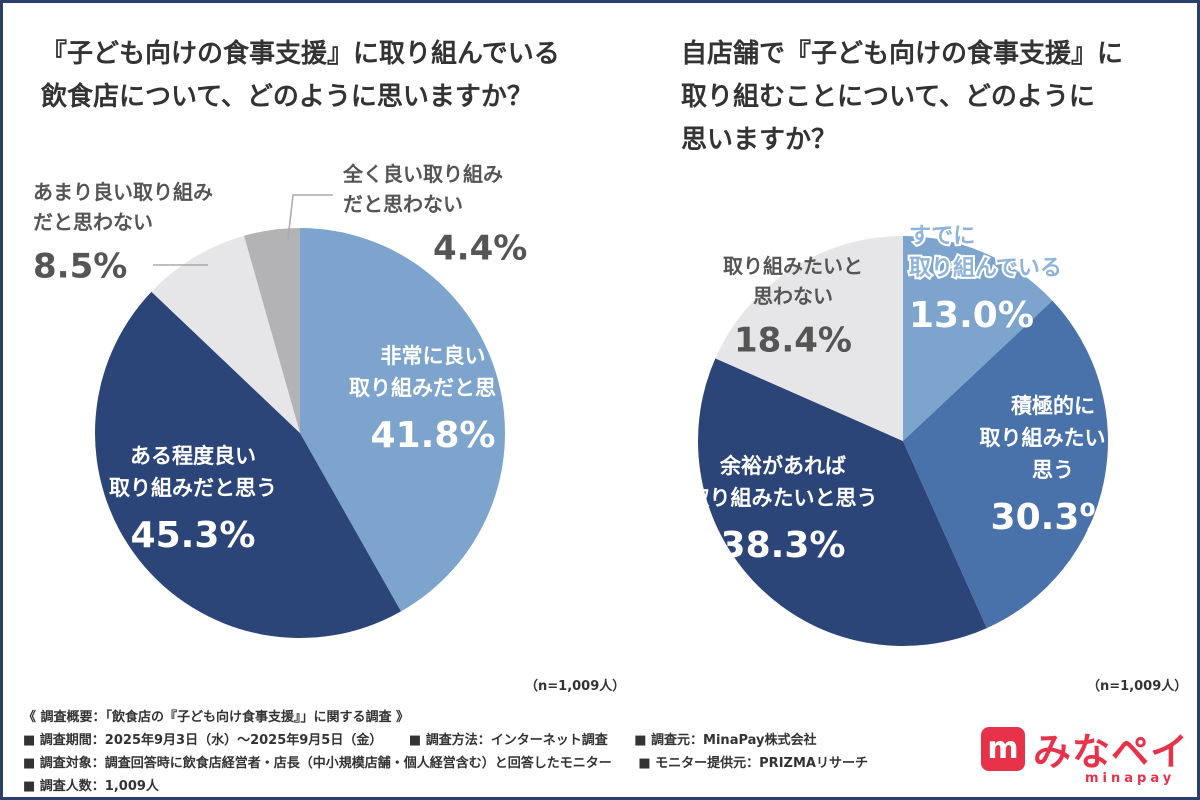  Describe the element at coordinates (985, 268) in the screenshot. I see `slice-label: 取り組んでいる` at that location.